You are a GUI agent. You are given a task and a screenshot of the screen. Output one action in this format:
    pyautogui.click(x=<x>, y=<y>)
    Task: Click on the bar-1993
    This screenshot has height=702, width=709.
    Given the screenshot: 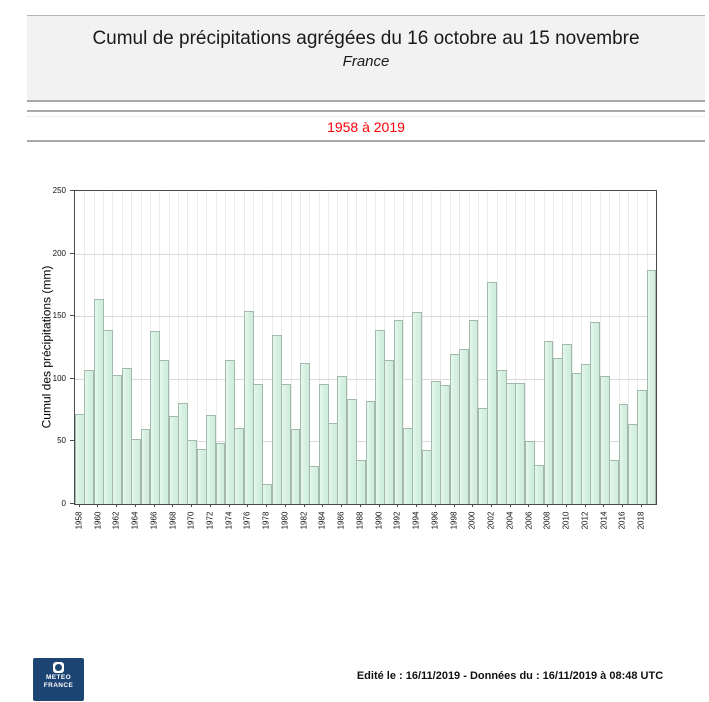 What is the action you would take?
    pyautogui.click(x=407, y=465)
    